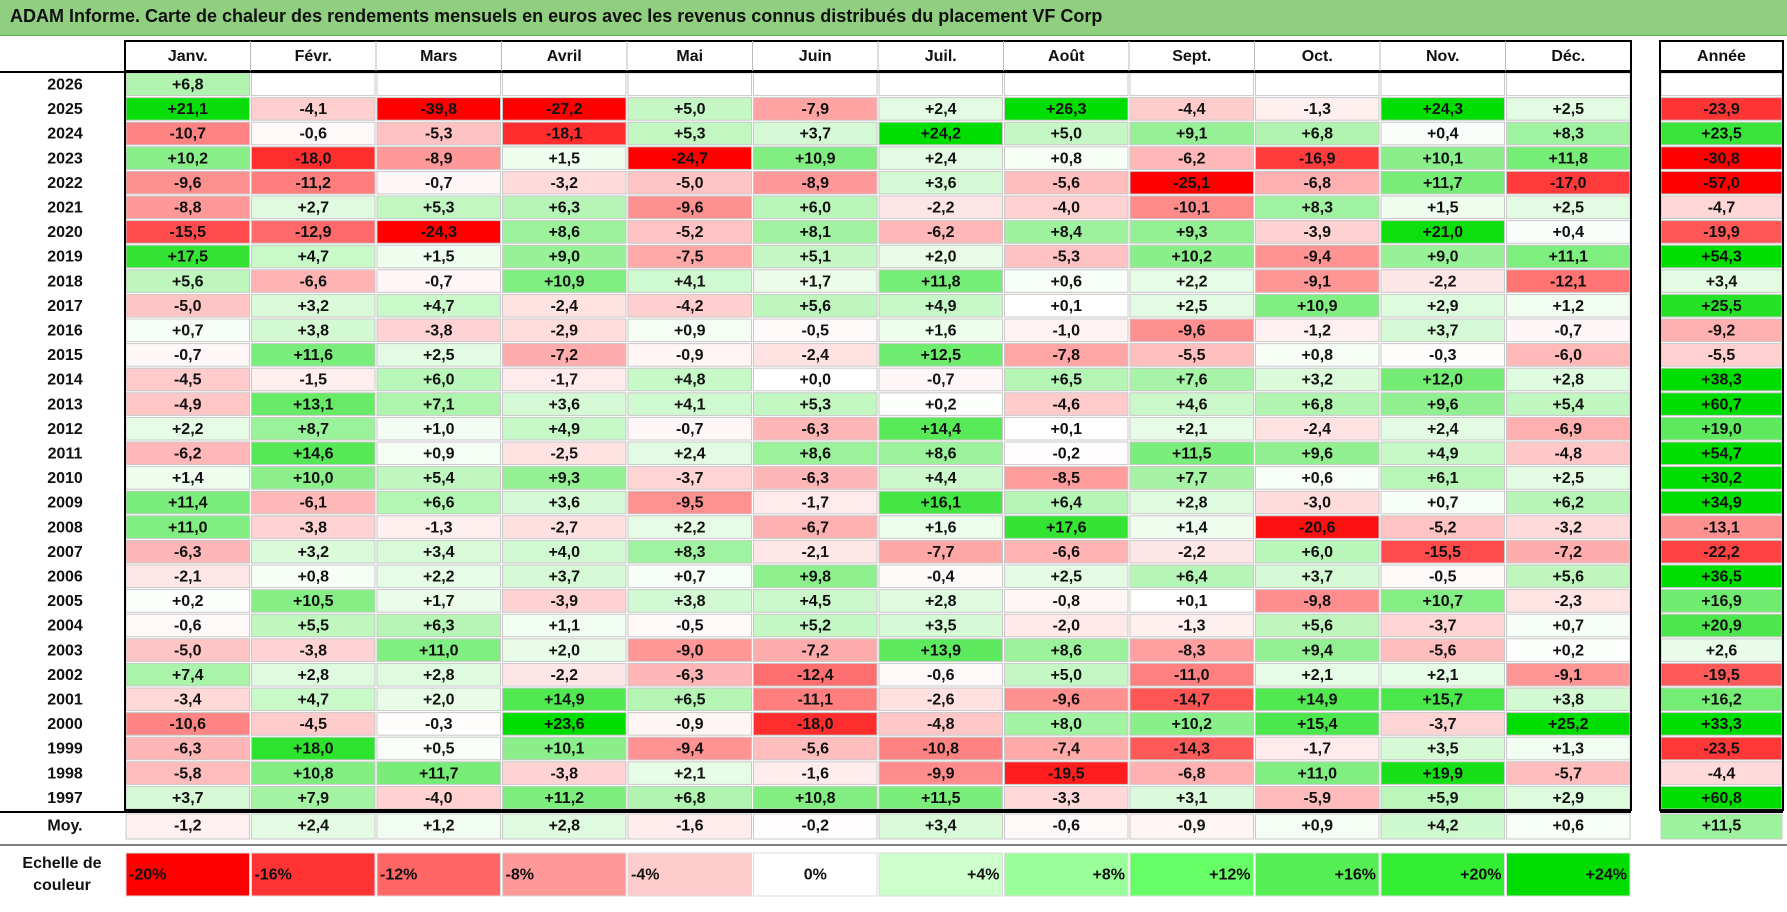 This screenshot has height=912, width=1787. I want to click on heat-cell-value: -8,9, so click(815, 183).